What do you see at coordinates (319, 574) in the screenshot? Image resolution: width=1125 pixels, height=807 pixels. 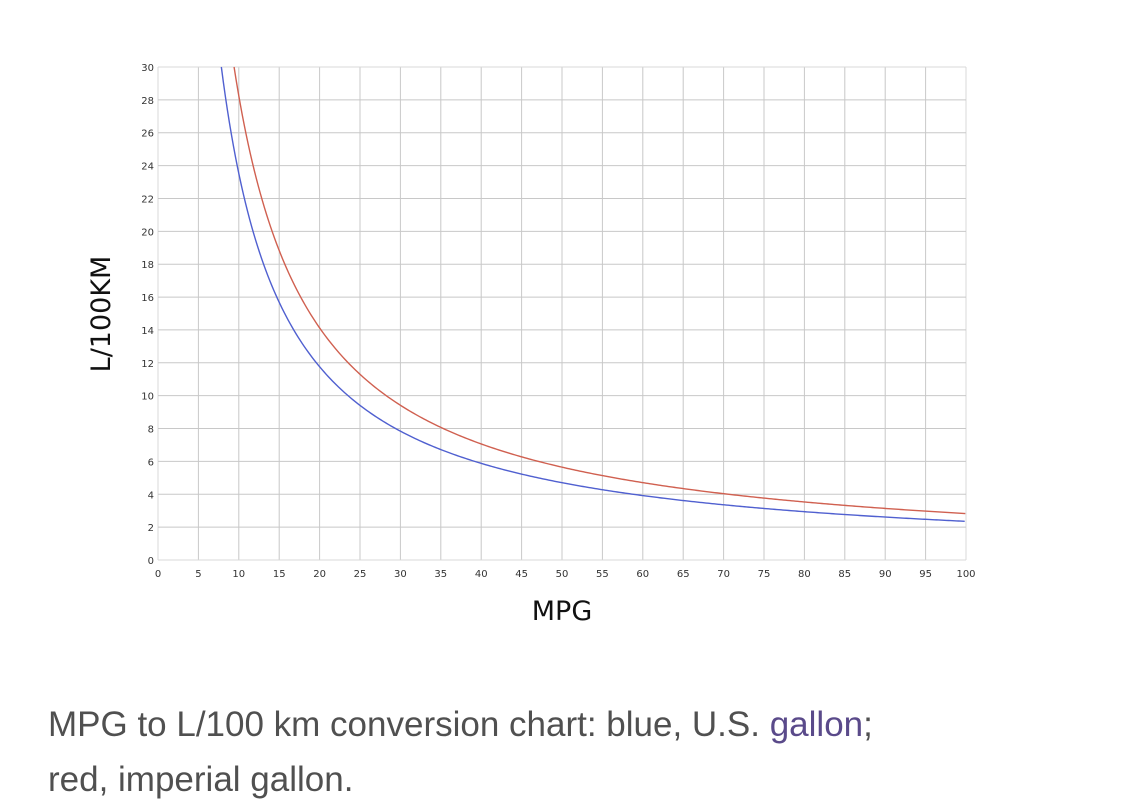 I see `x-tick-label: 20` at bounding box center [319, 574].